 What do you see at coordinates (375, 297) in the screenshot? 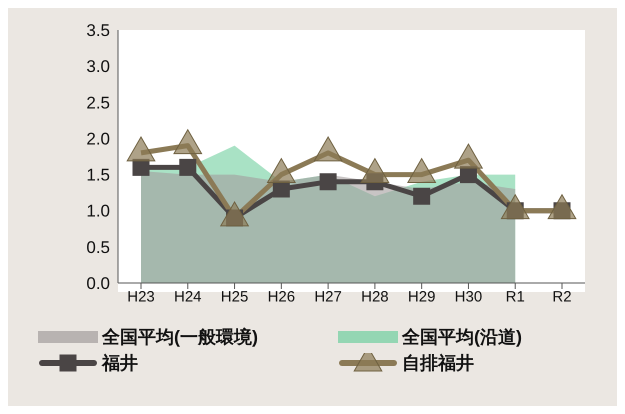
I see `x-tick-label: H28` at bounding box center [375, 297].